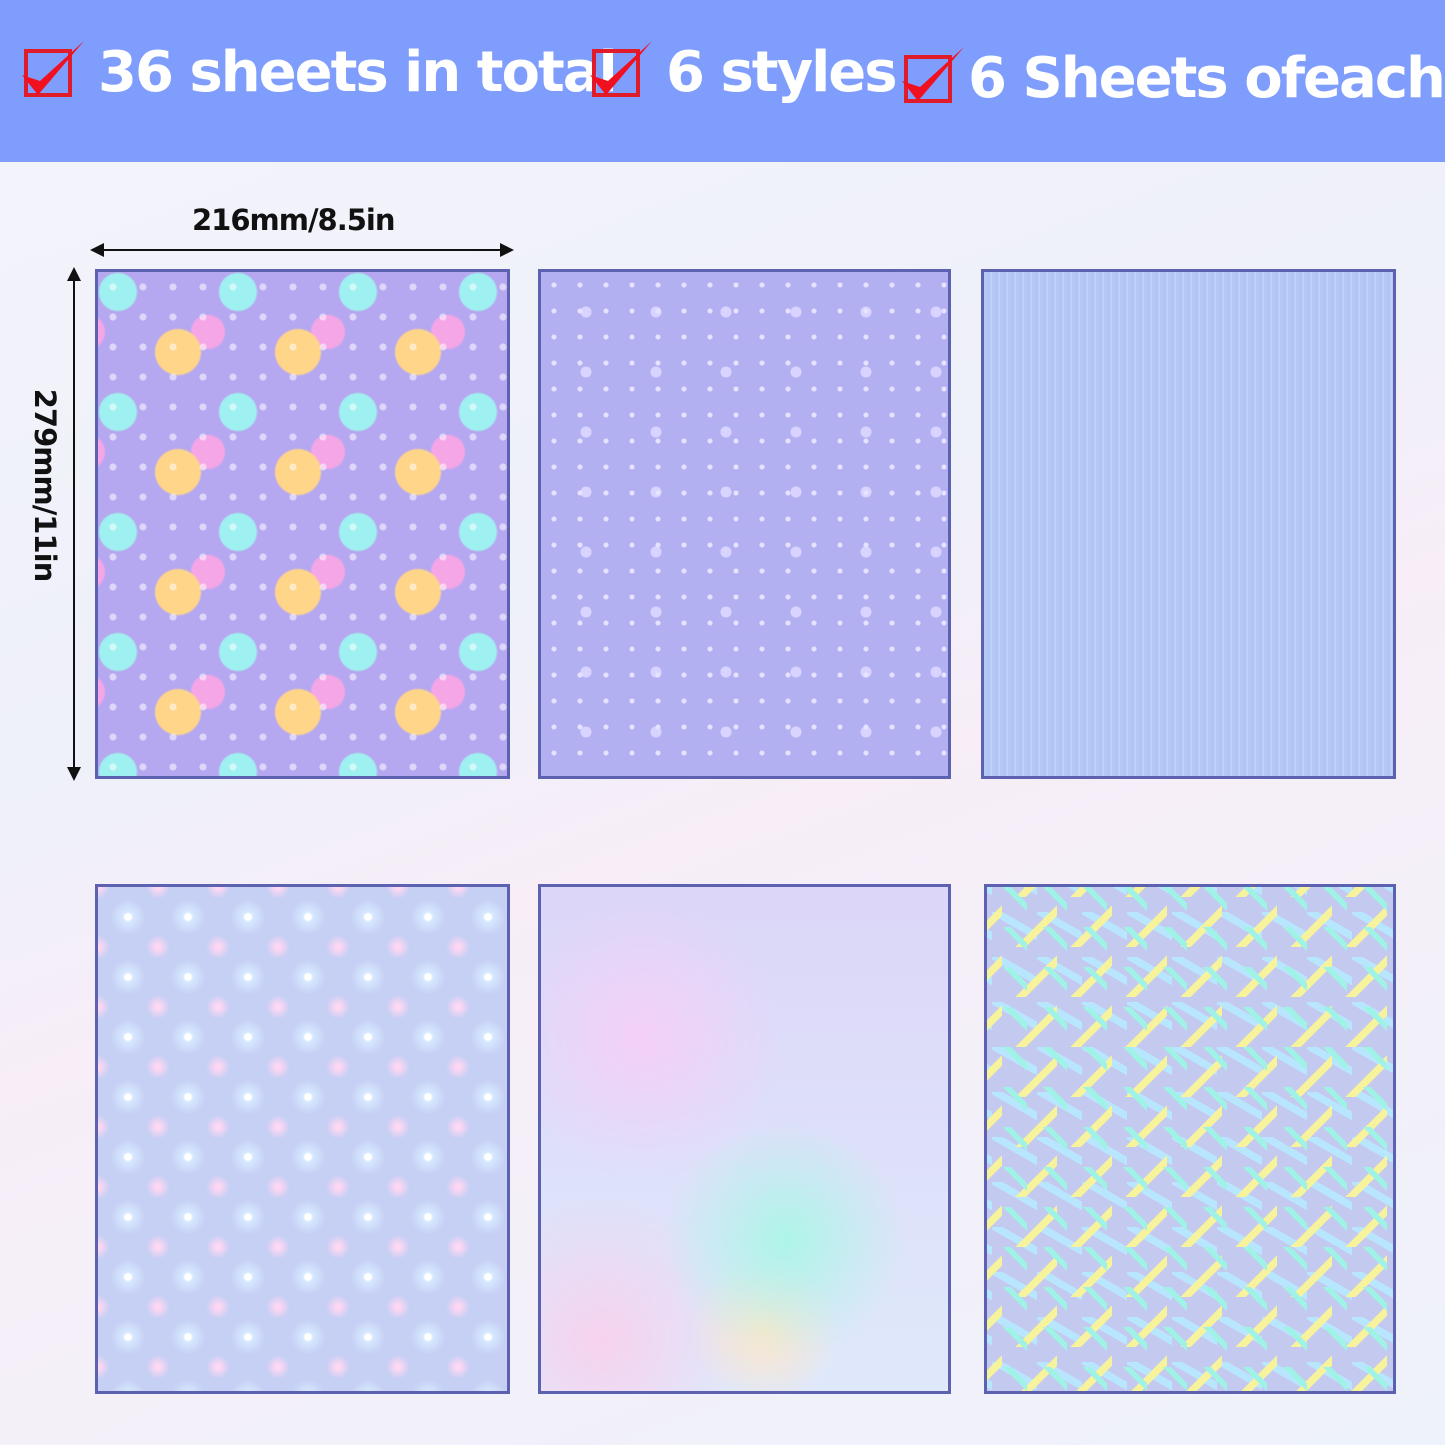 This screenshot has height=1445, width=1445. I want to click on height-arrow, so click(74, 524).